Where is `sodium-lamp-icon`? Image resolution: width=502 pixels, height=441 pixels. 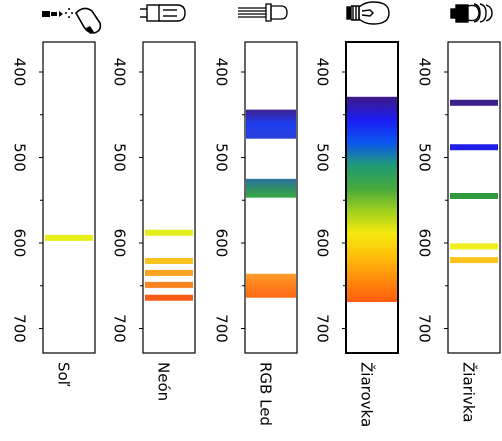 sodium-lamp-icon is located at coordinates (72, 20).